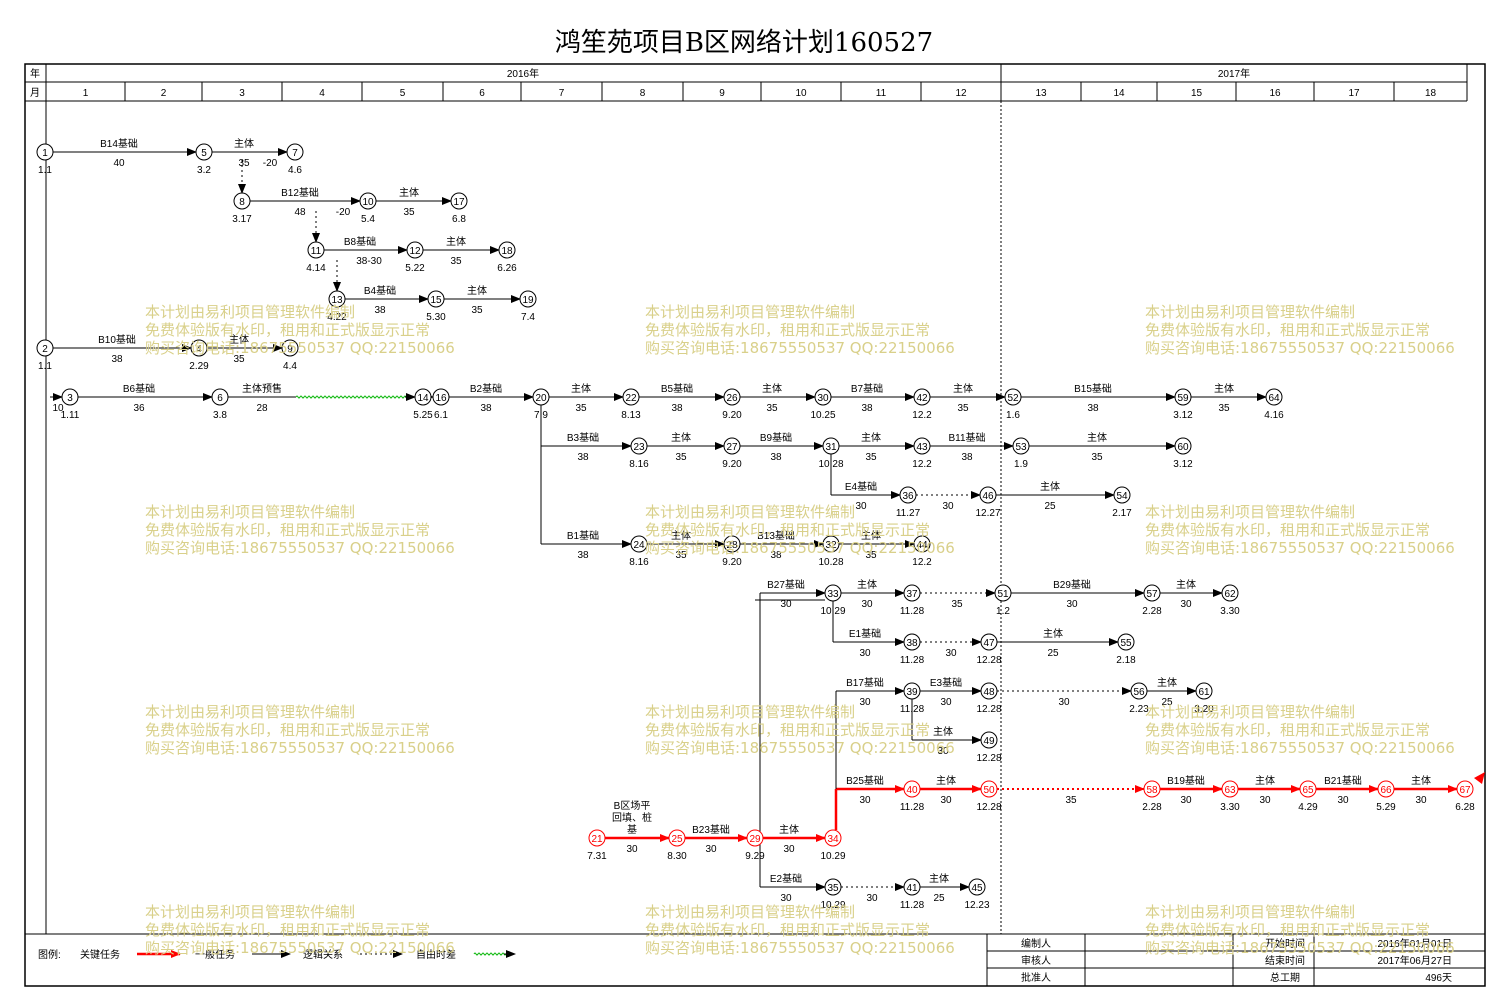 Image resolution: width=1488 pixels, height=988 pixels. What do you see at coordinates (1230, 790) in the screenshot?
I see `node-id: 63` at bounding box center [1230, 790].